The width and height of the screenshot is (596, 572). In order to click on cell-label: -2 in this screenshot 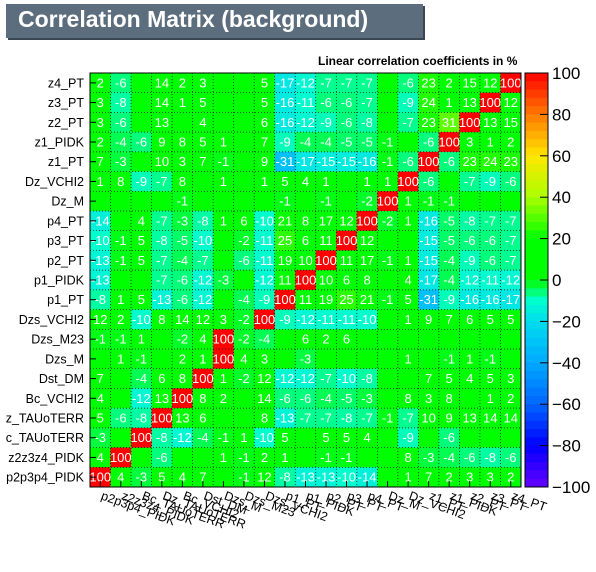, I will do `click(244, 378)`.